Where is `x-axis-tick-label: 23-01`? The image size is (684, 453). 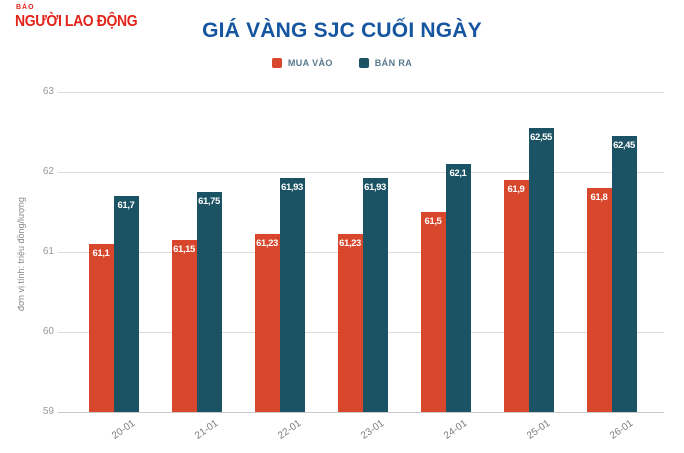
x-axis-tick-label: 23-01 is located at coordinates (372, 430).